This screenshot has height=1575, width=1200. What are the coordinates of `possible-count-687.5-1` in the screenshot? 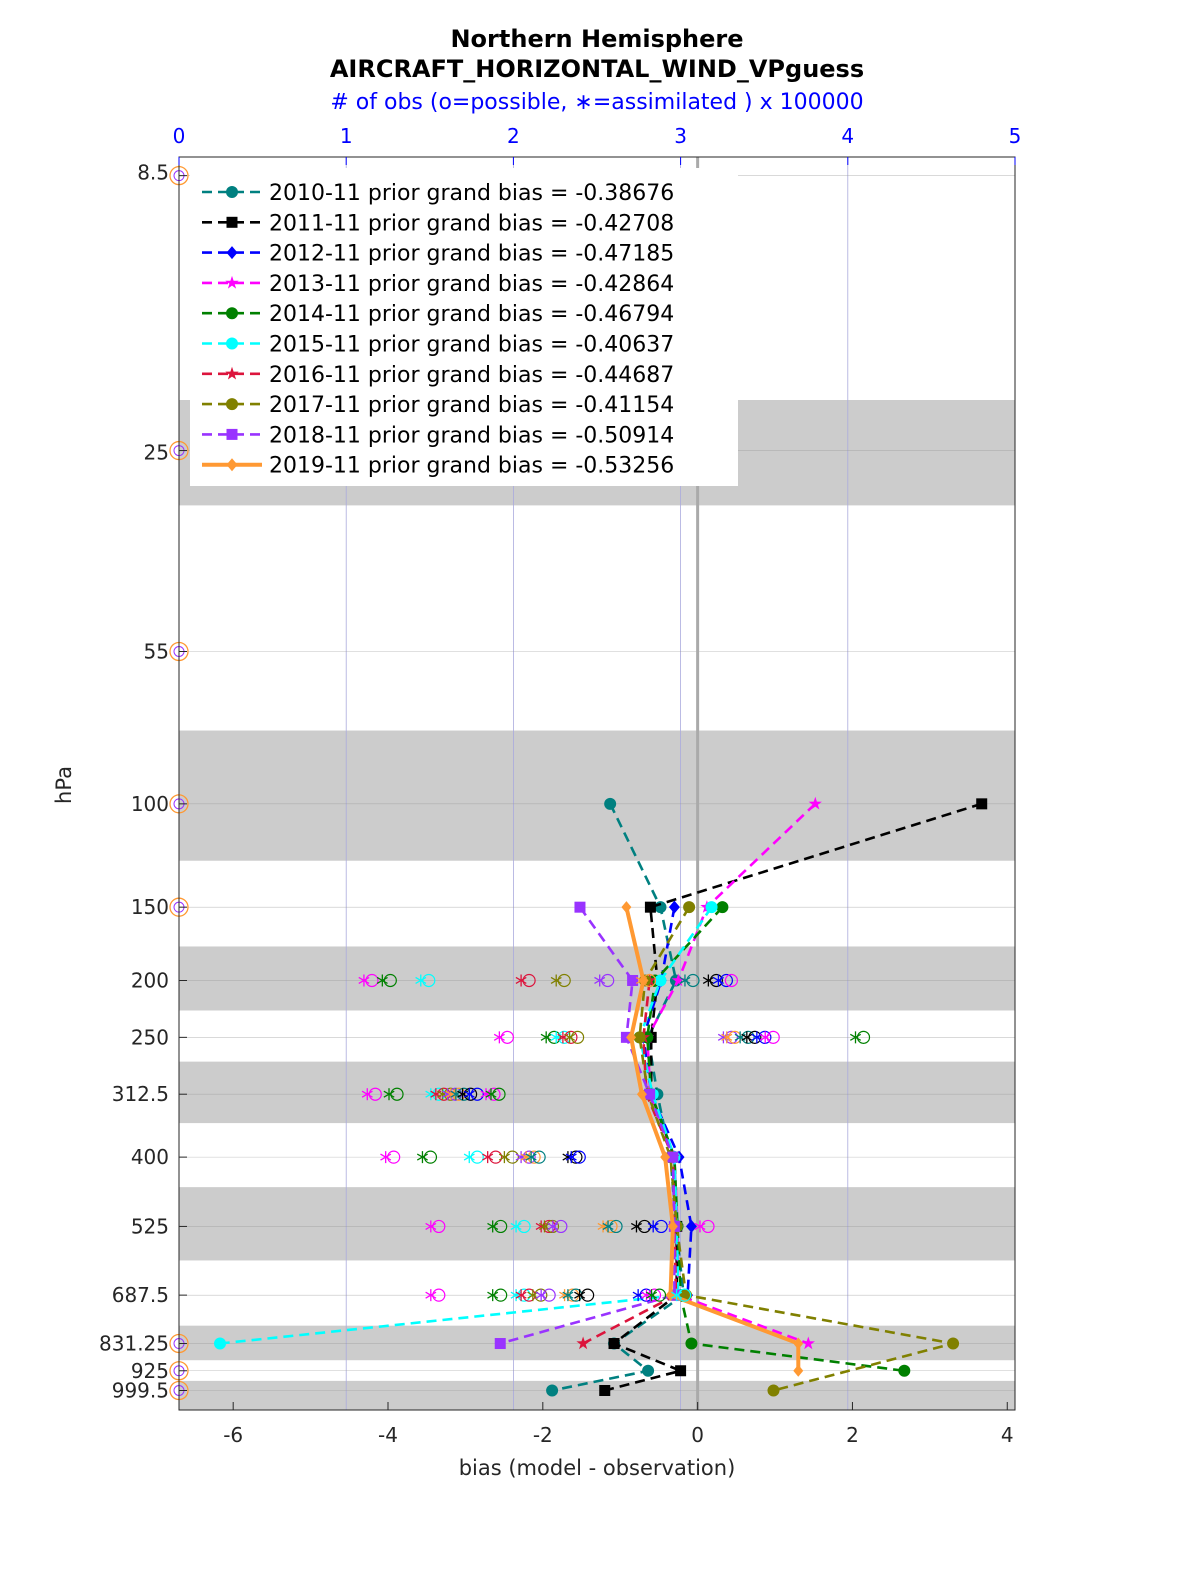 It's located at (501, 1295).